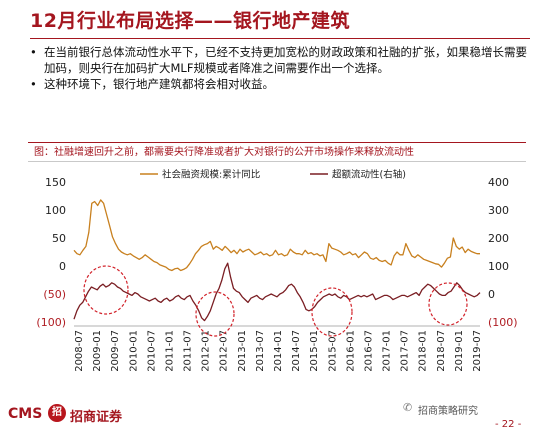 Image resolution: width=550 pixels, height=435 pixels. What do you see at coordinates (314, 351) in the screenshot?
I see `x-tick-label: 2015-01` at bounding box center [314, 351].